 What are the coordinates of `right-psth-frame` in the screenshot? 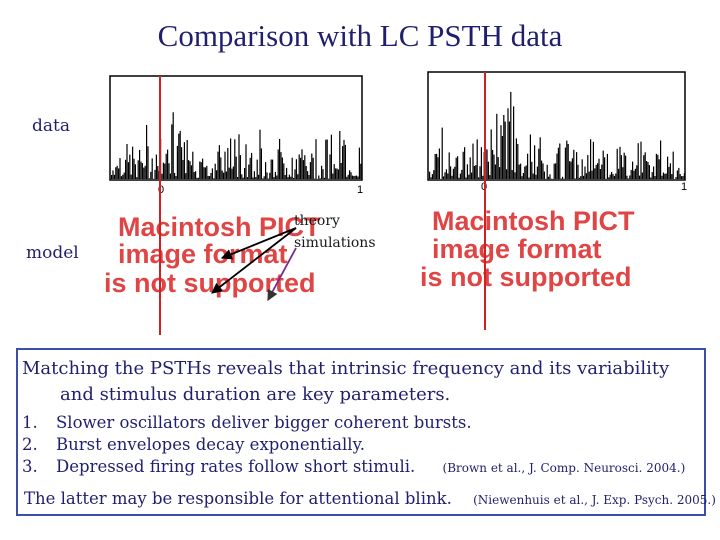 It's located at (556, 126).